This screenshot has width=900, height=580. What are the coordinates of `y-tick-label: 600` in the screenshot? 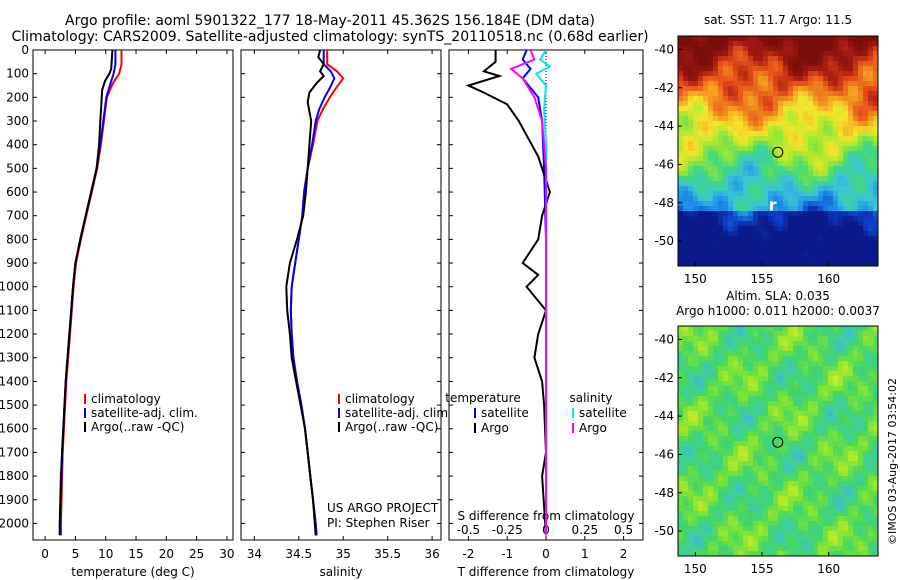 It's located at (17, 192).